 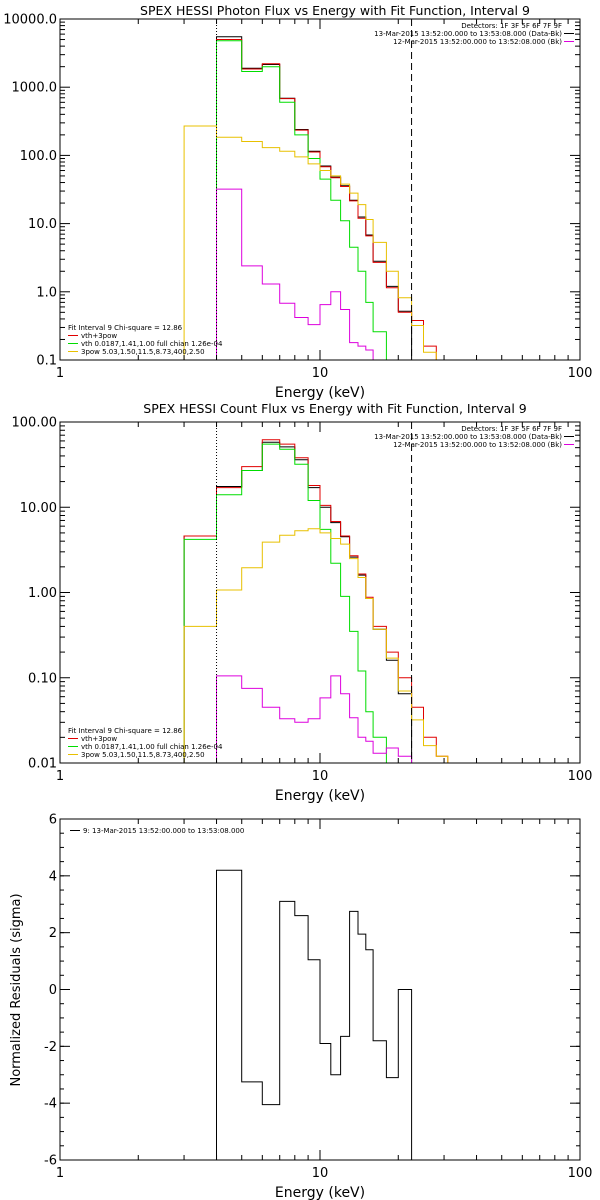 I want to click on y-tick-label: 10.00, so click(x=38, y=508).